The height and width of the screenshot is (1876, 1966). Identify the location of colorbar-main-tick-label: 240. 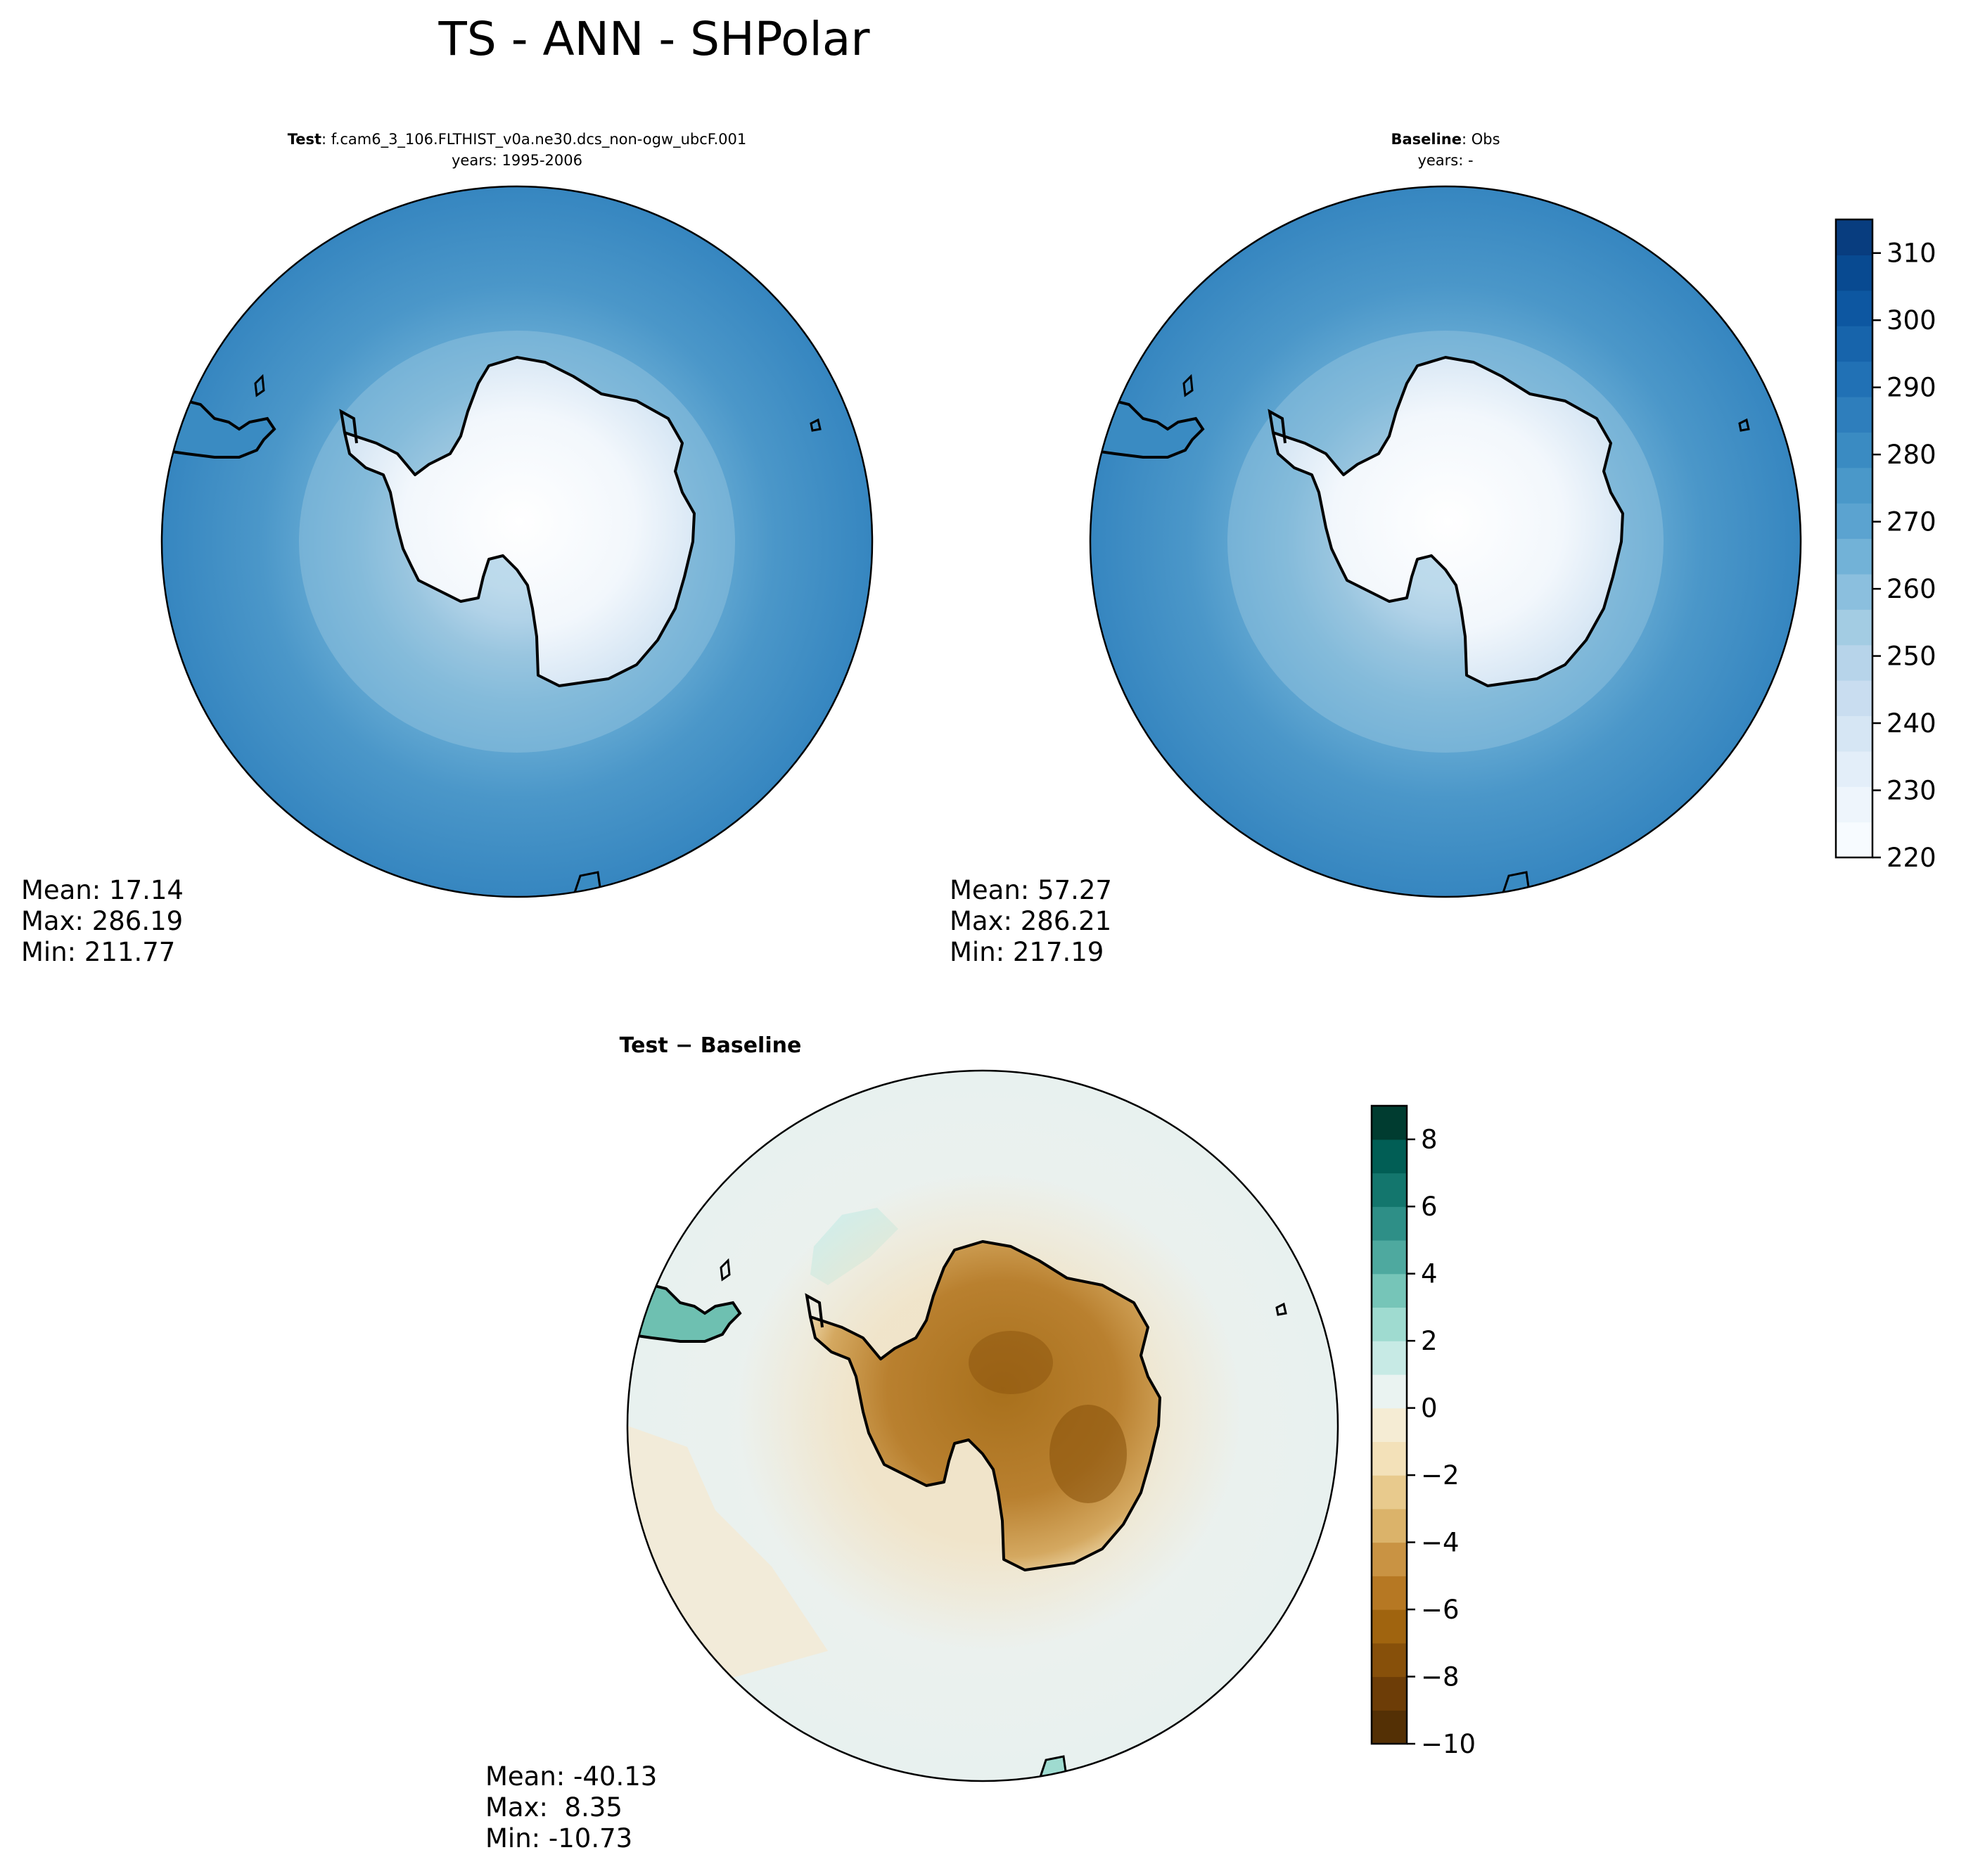
(1911, 723).